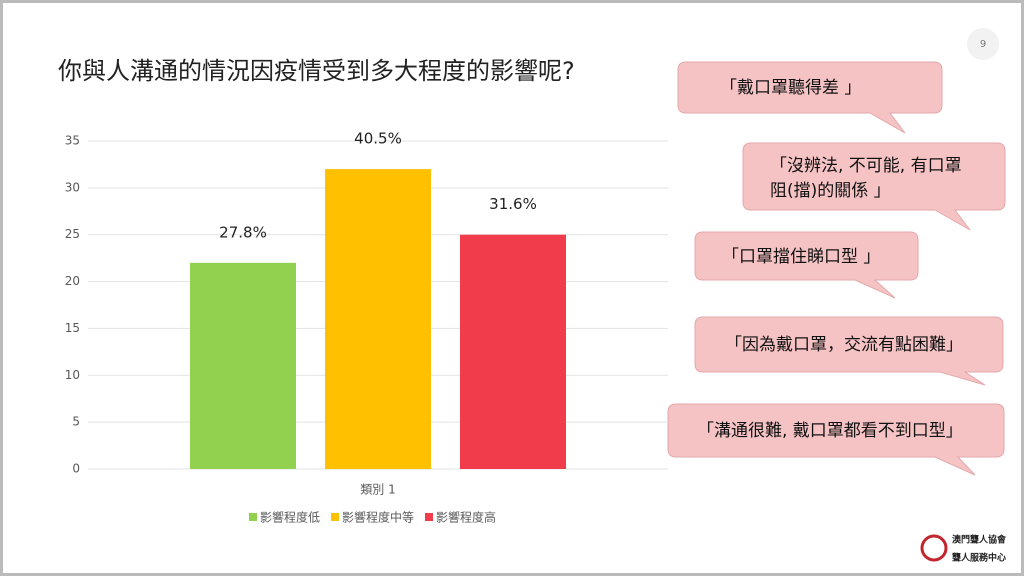  I want to click on bubble-text: 「沒辨法, 不可能, 有口罩, so click(866, 166).